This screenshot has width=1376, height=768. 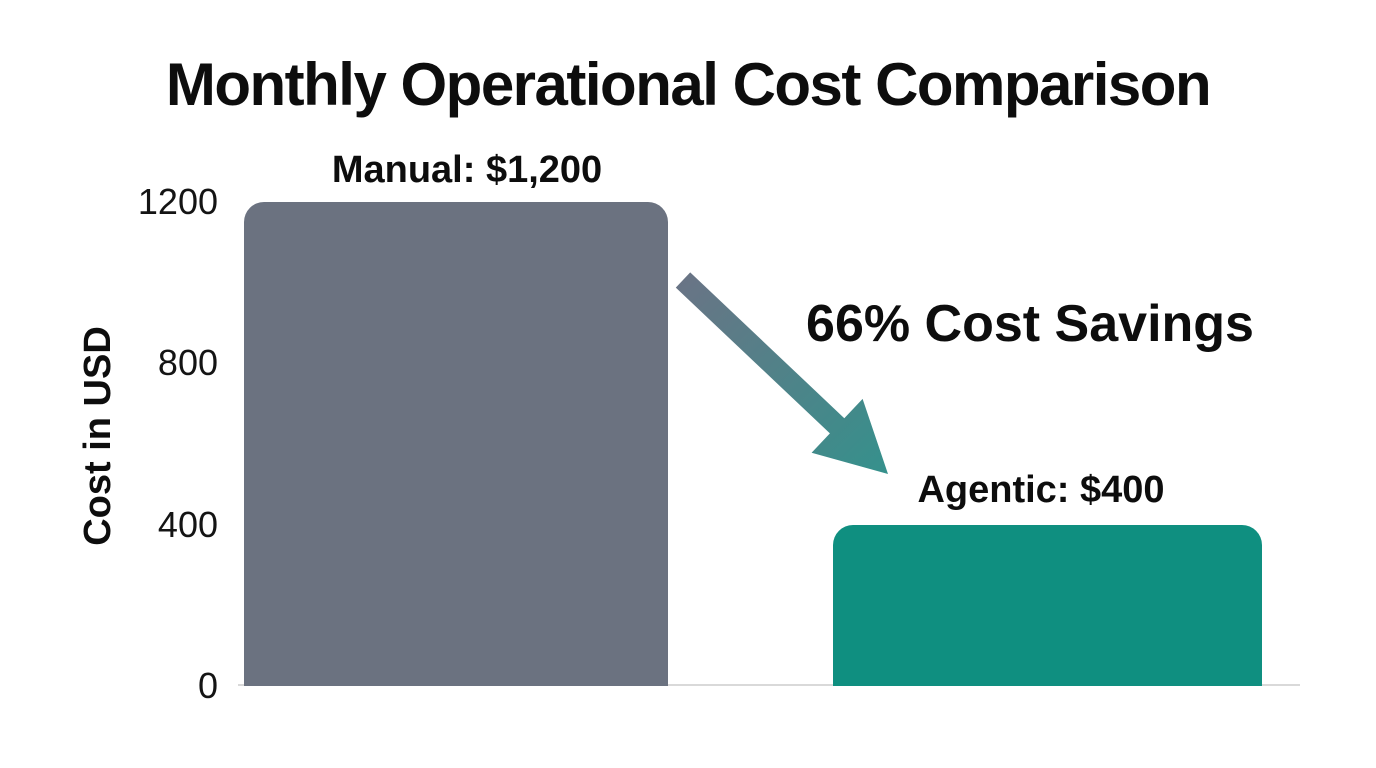 What do you see at coordinates (769, 685) in the screenshot?
I see `x-axis-line` at bounding box center [769, 685].